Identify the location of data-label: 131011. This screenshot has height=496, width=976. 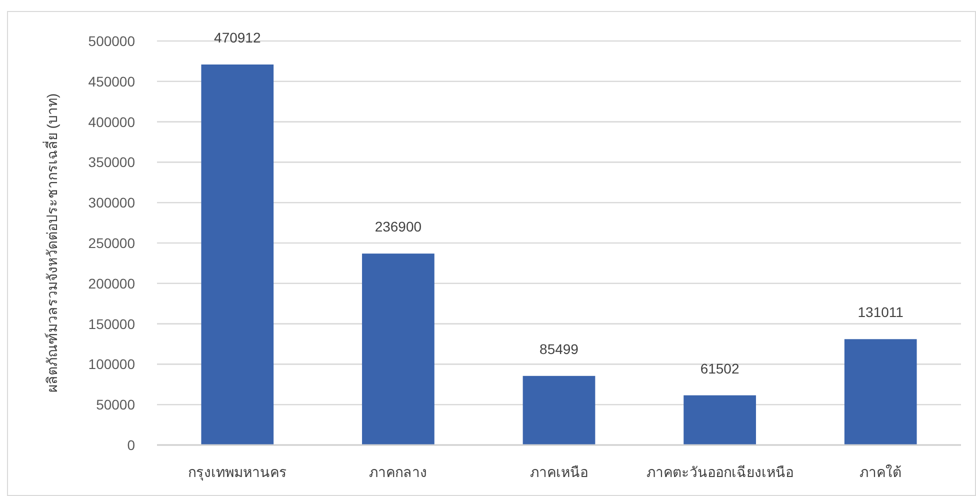
(881, 312).